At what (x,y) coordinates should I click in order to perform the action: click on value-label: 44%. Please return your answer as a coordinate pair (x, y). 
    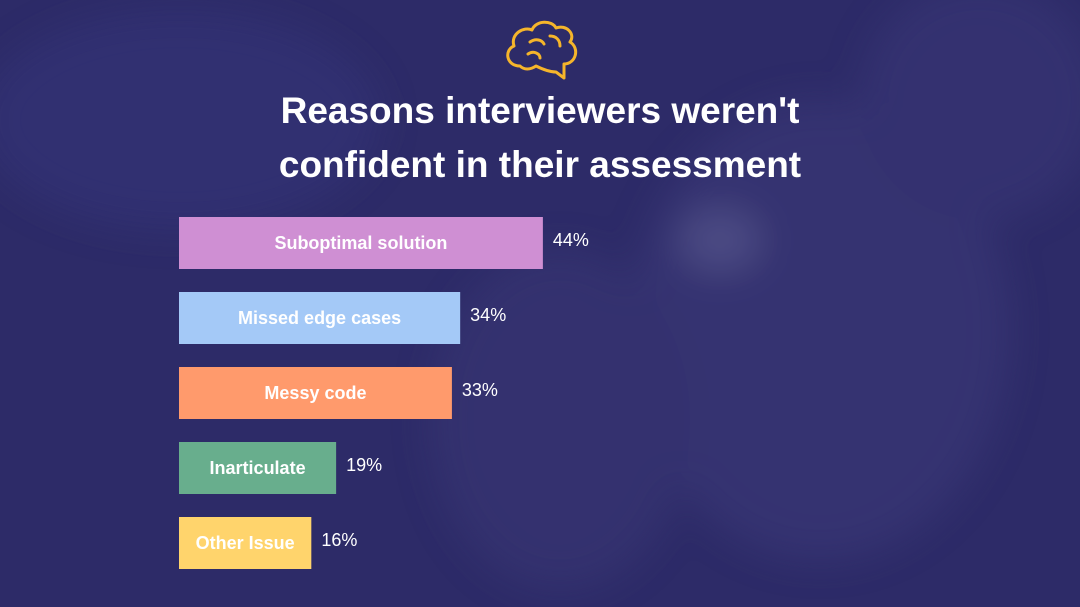
    Looking at the image, I should click on (571, 240).